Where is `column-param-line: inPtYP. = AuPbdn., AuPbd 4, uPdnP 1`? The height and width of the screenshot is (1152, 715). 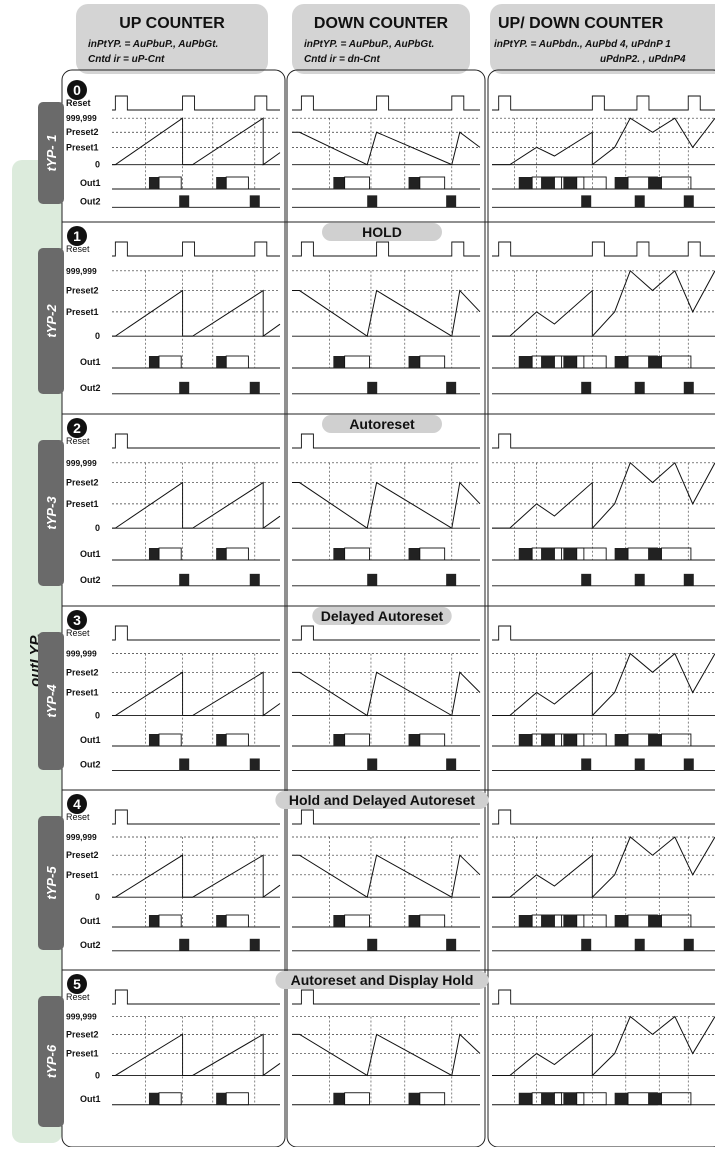
column-param-line: inPtYP. = AuPbdn., AuPbd 4, uPdnP 1 is located at coordinates (582, 44).